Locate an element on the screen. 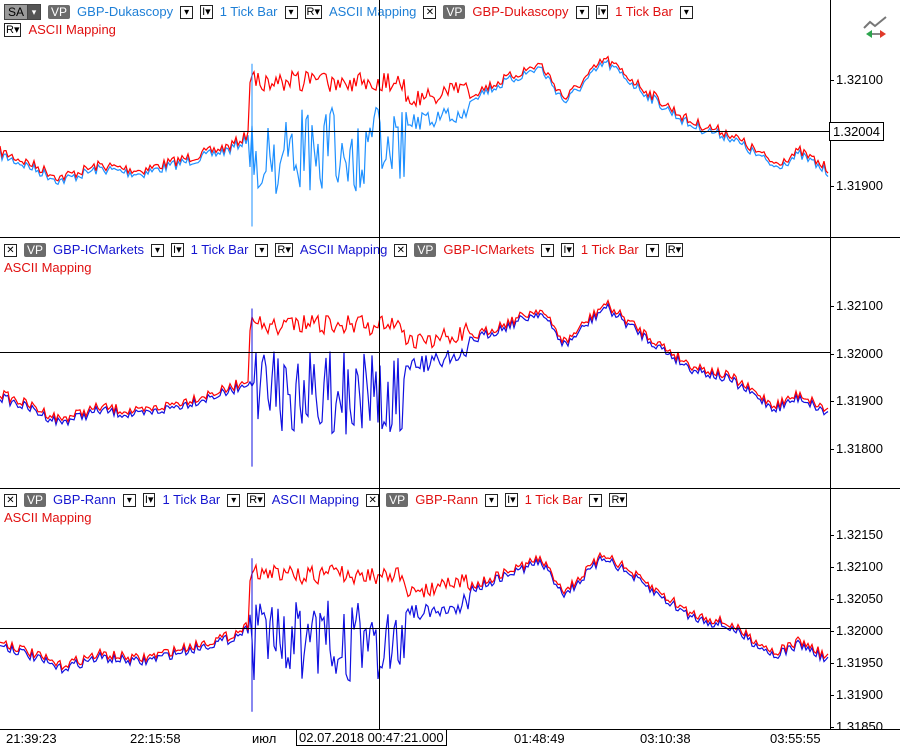 This screenshot has width=900, height=746. series-line-secondary is located at coordinates (414, 611).